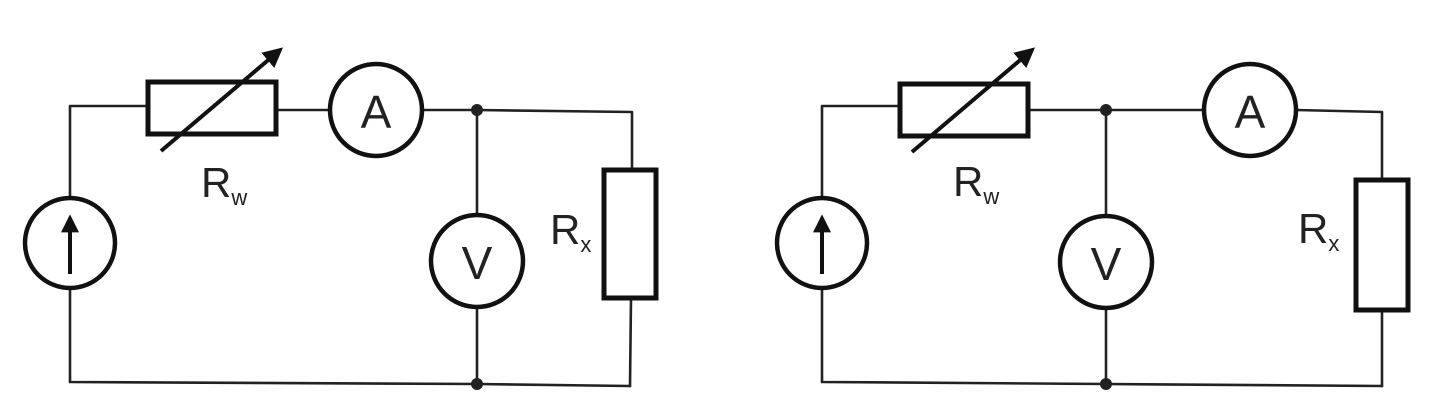  What do you see at coordinates (1339, 145) in the screenshot?
I see `wire-ammeter-resistor` at bounding box center [1339, 145].